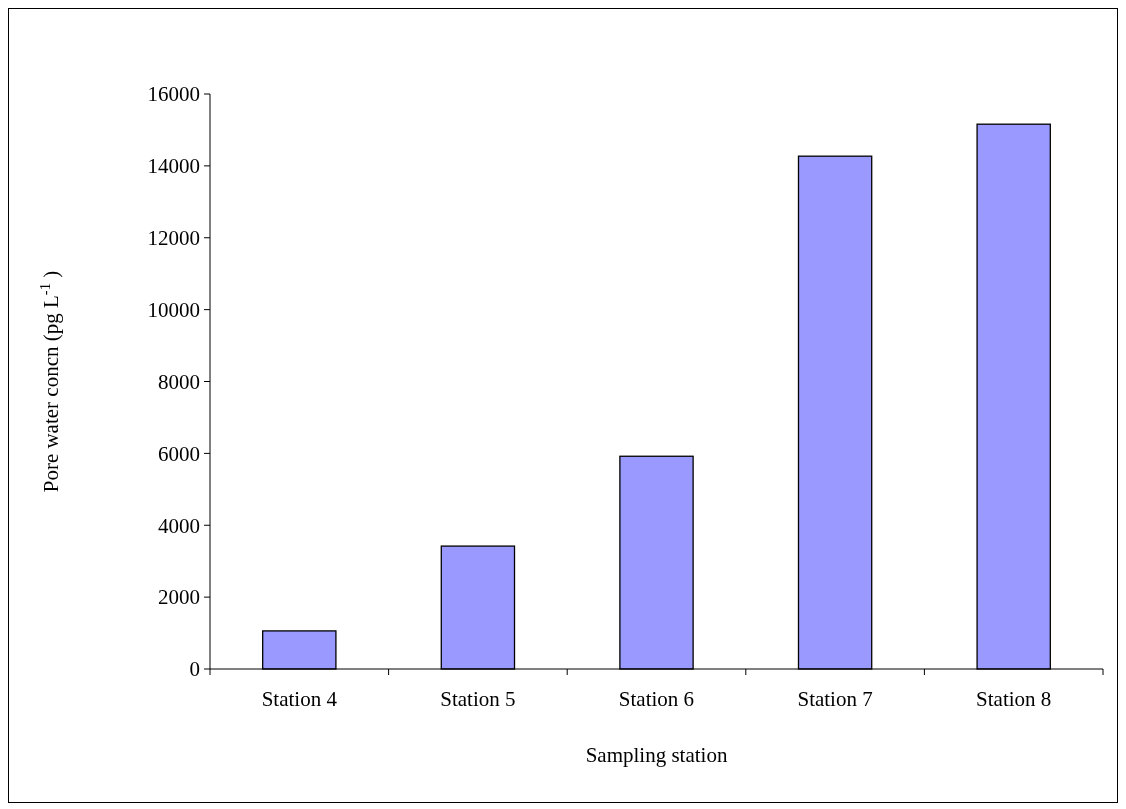  What do you see at coordinates (173, 166) in the screenshot?
I see `y-tick-label: 14000` at bounding box center [173, 166].